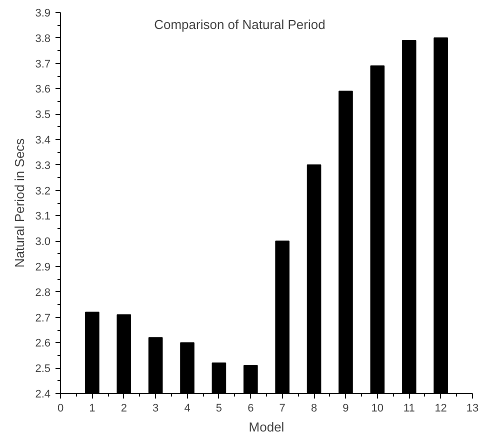 The height and width of the screenshot is (443, 486). I want to click on y-tick-label: 2.8, so click(43, 292).